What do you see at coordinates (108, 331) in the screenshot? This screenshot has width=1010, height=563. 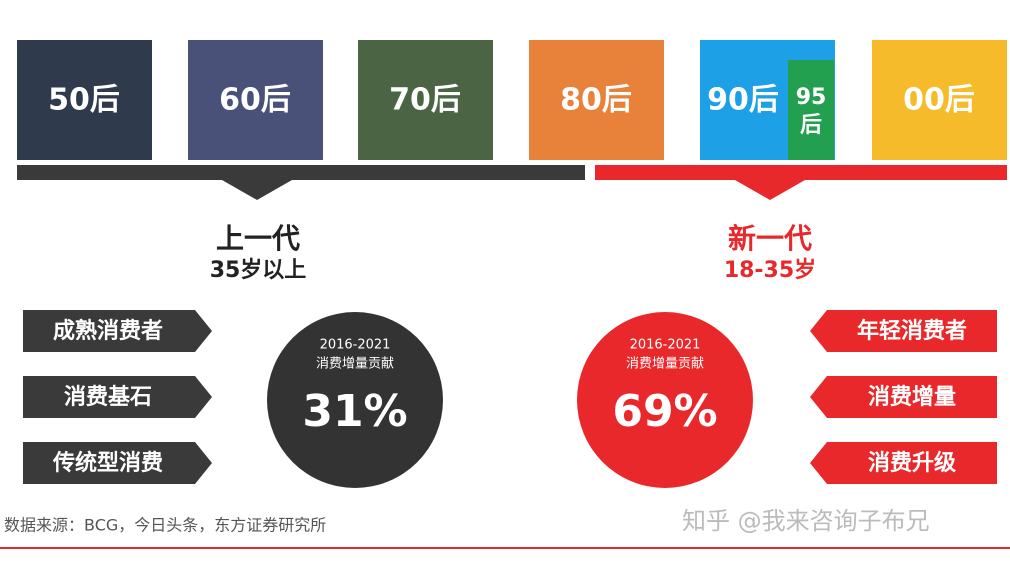 I see `tag-label: 成熟消费者` at bounding box center [108, 331].